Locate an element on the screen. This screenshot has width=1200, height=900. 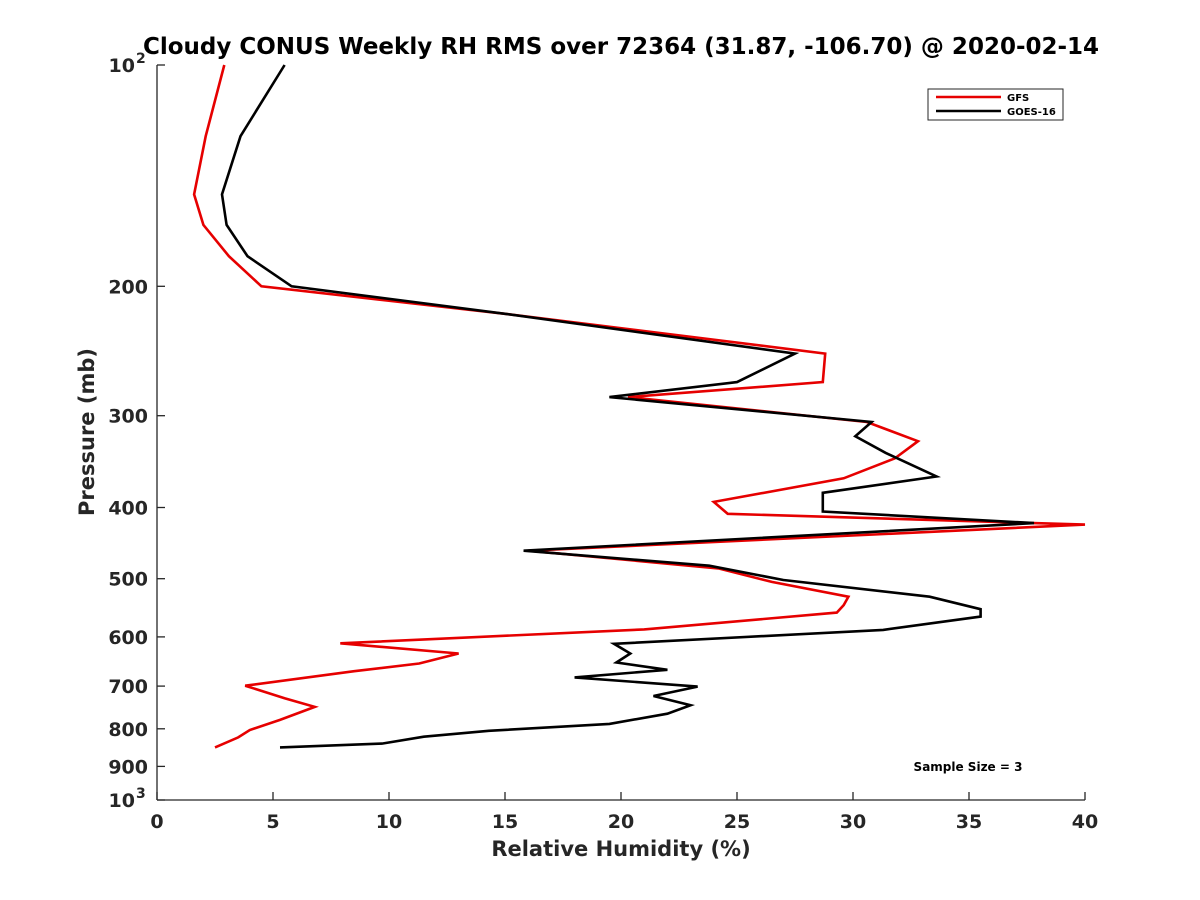
y-tick-label: 900 is located at coordinates (128, 767).